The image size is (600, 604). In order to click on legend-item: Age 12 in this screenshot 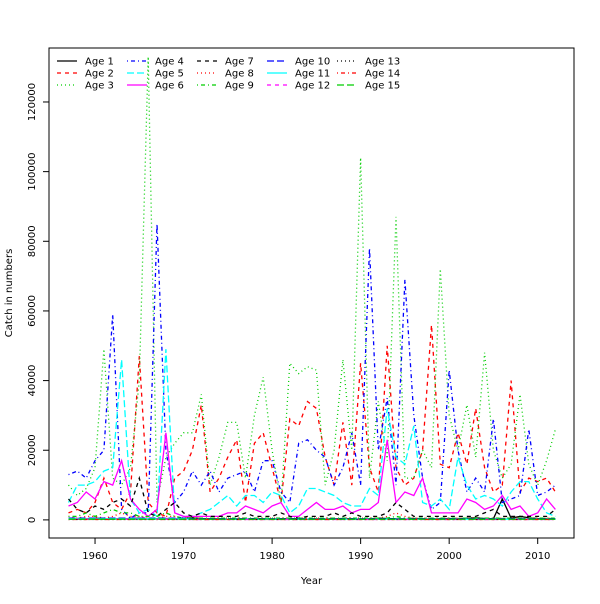, I will do `click(298, 86)`.